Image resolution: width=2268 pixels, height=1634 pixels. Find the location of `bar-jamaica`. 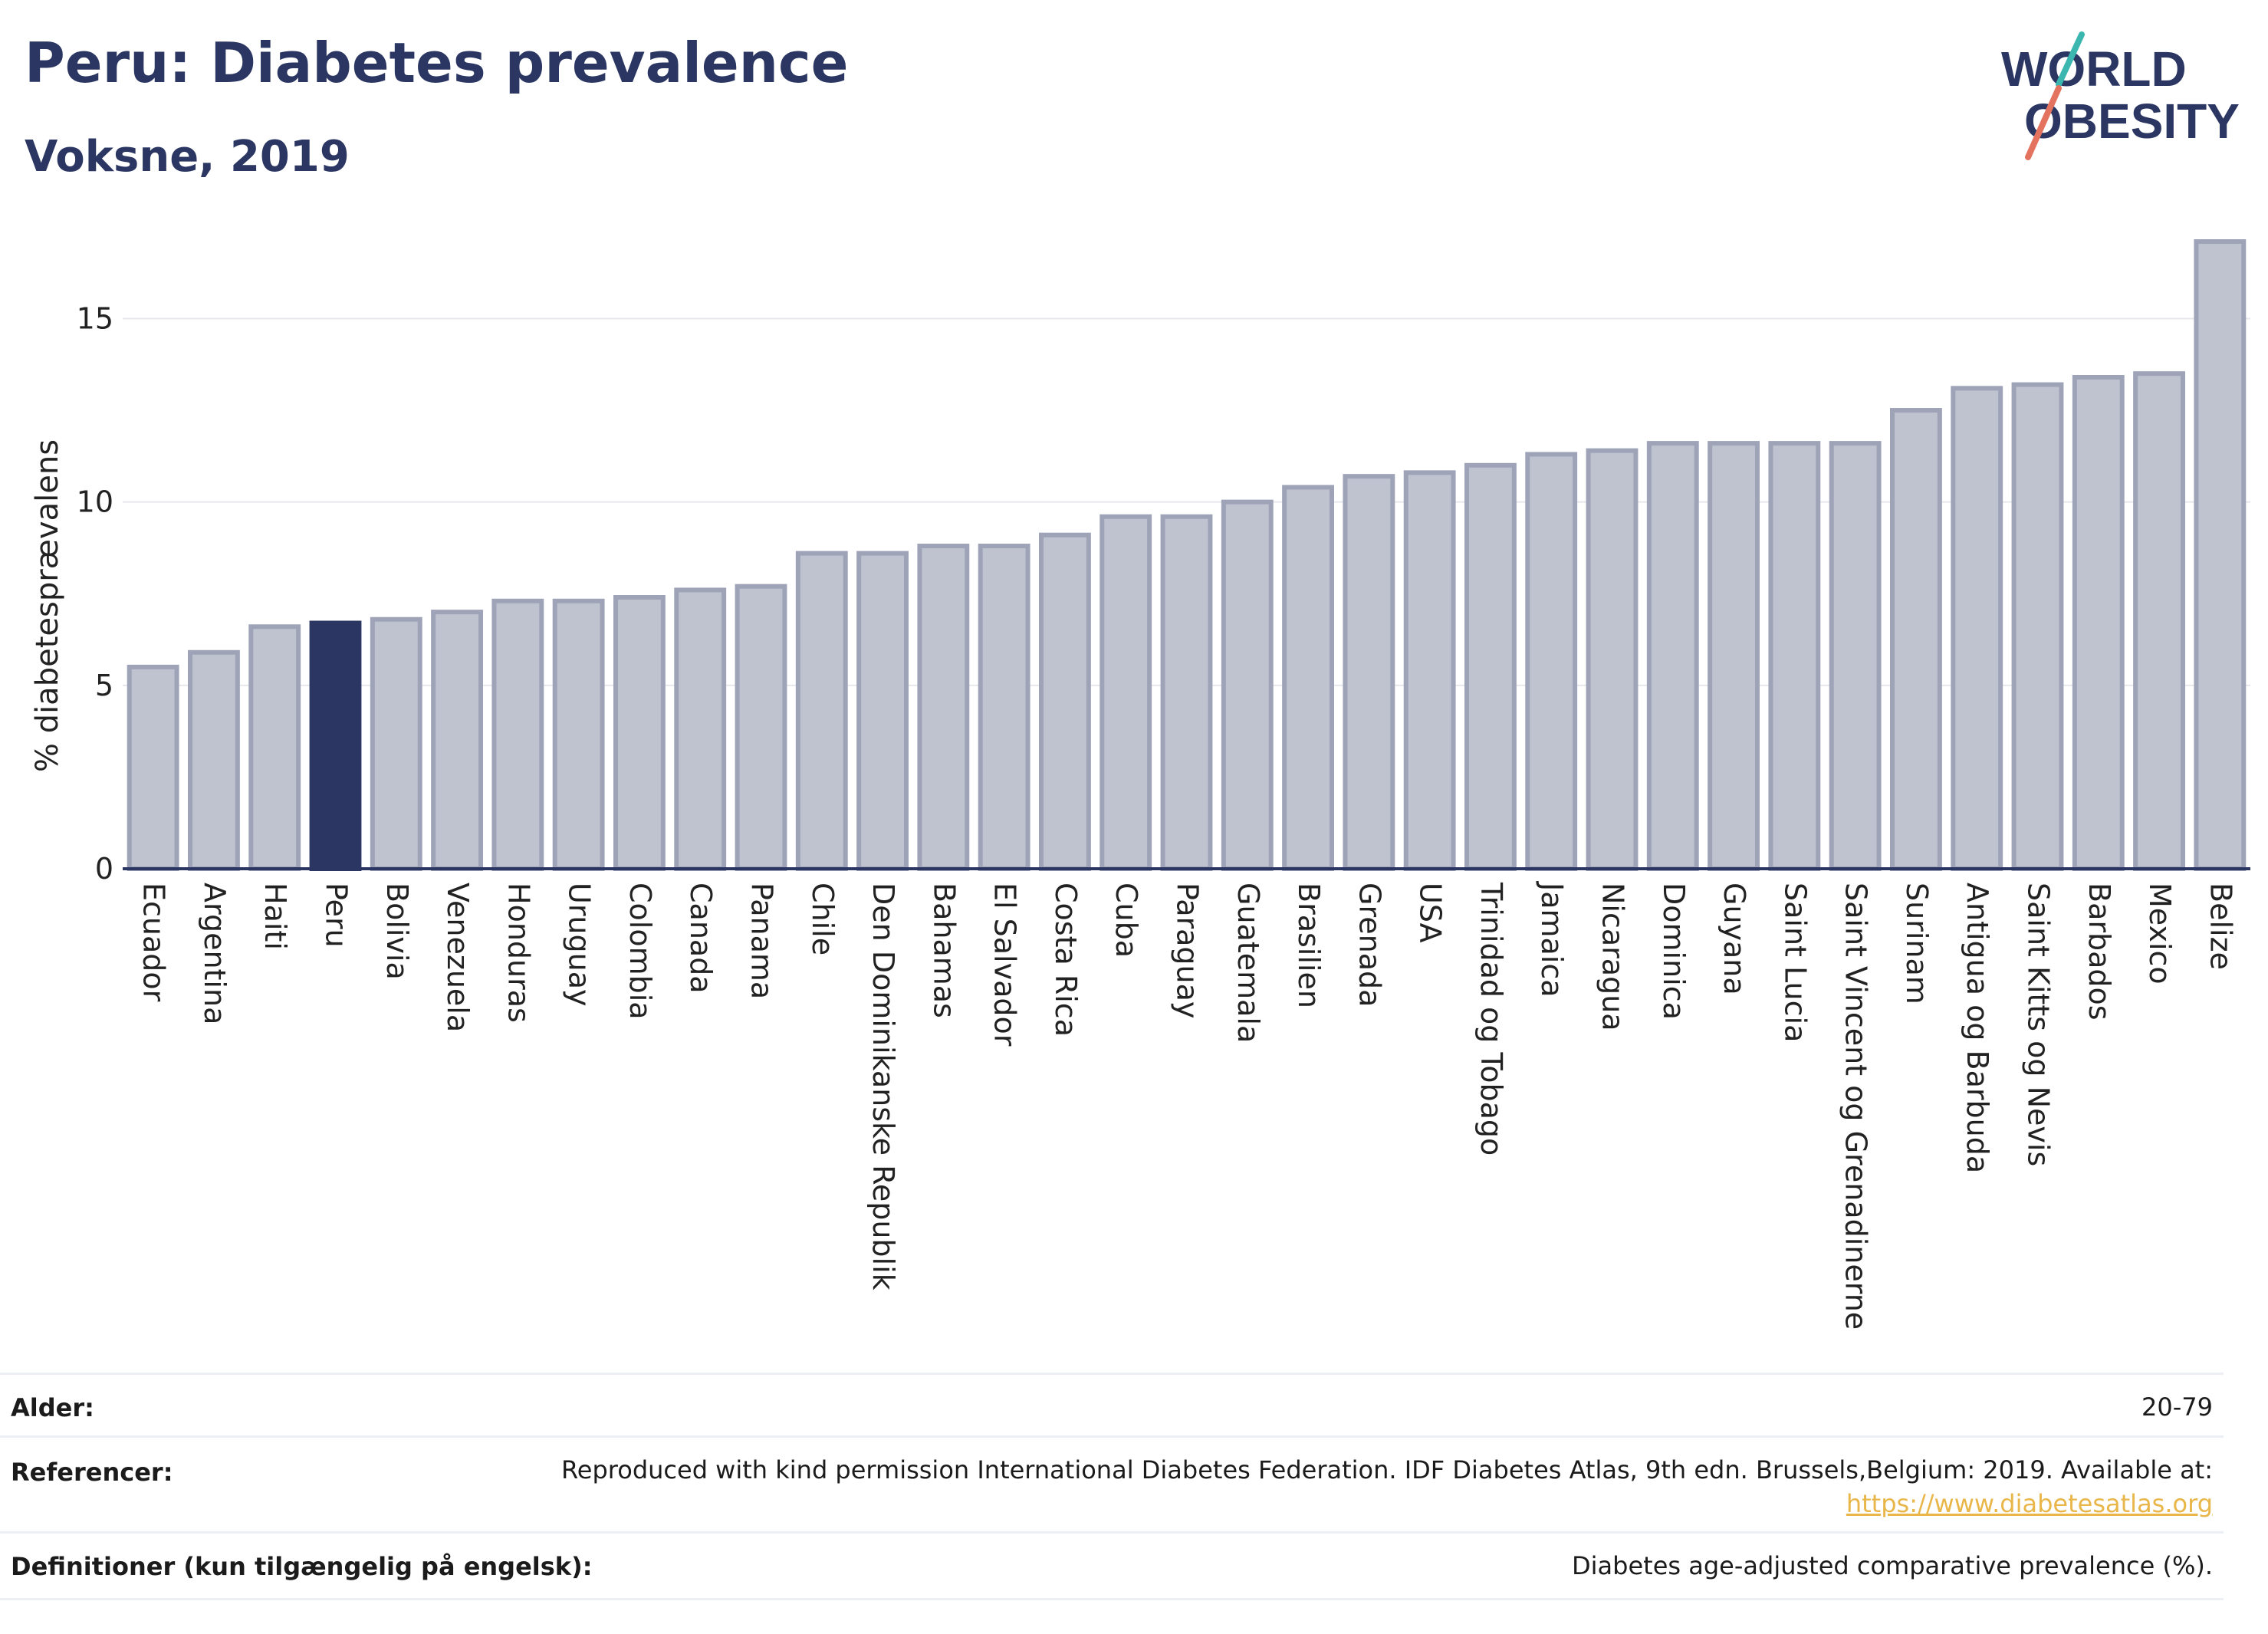

bar-jamaica is located at coordinates (1551, 662).